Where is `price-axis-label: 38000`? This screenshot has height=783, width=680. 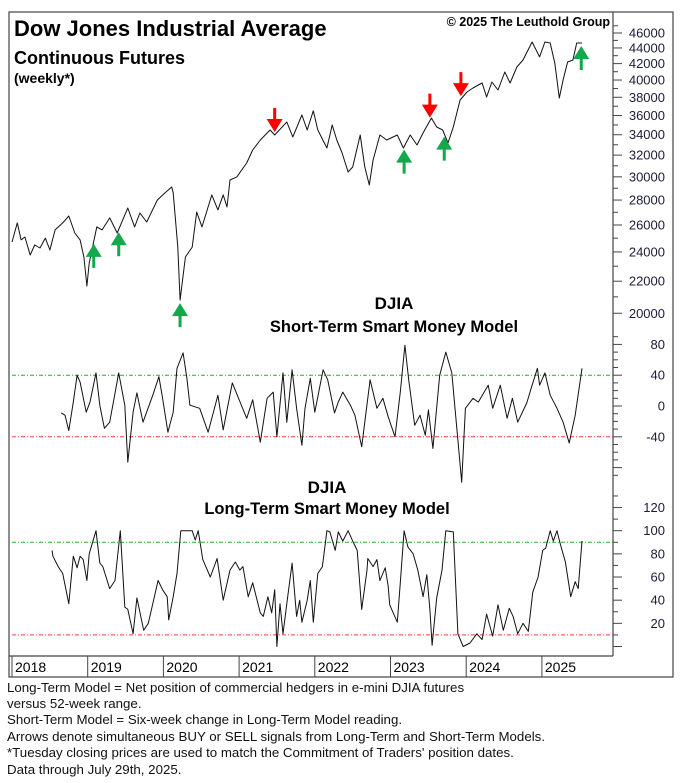
price-axis-label: 38000 is located at coordinates (647, 97).